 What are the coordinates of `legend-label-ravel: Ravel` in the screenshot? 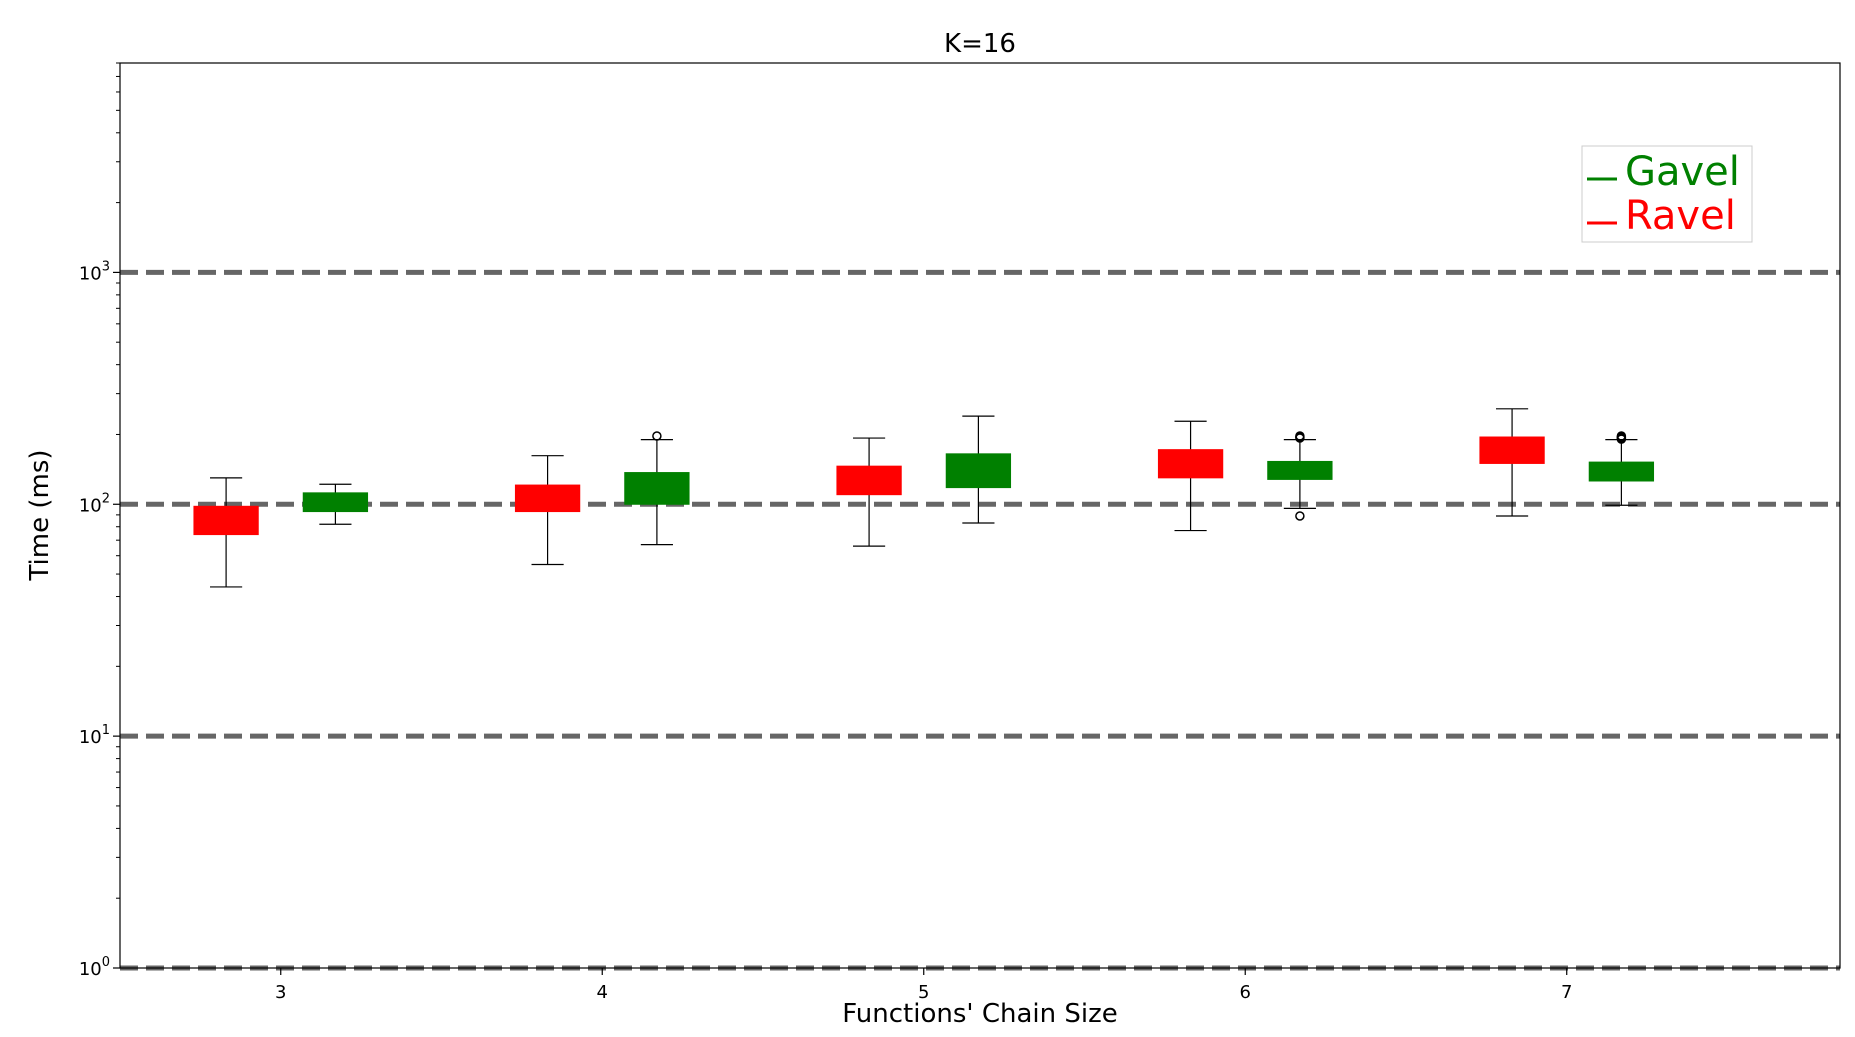 It's located at (1680, 216).